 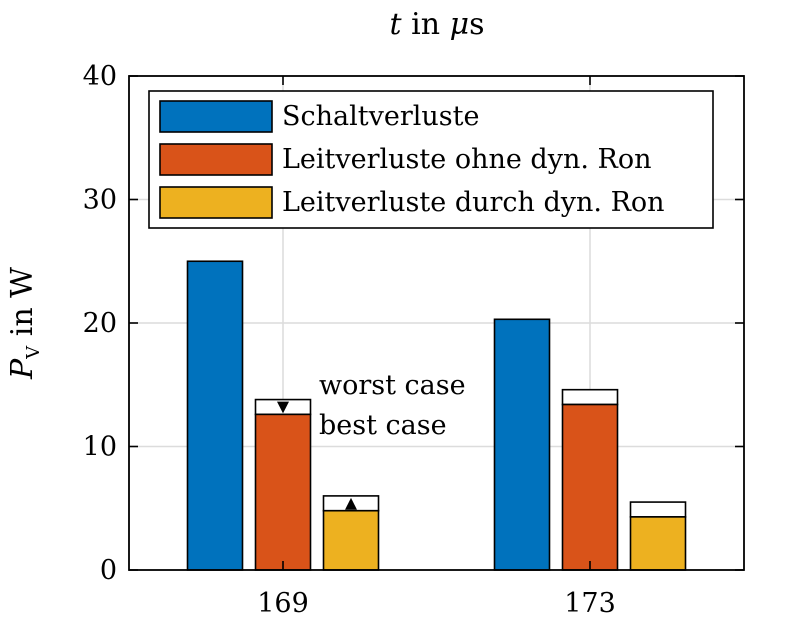 What do you see at coordinates (473, 202) in the screenshot?
I see `legend-label-2: Leitverluste durch dyn. Ron` at bounding box center [473, 202].